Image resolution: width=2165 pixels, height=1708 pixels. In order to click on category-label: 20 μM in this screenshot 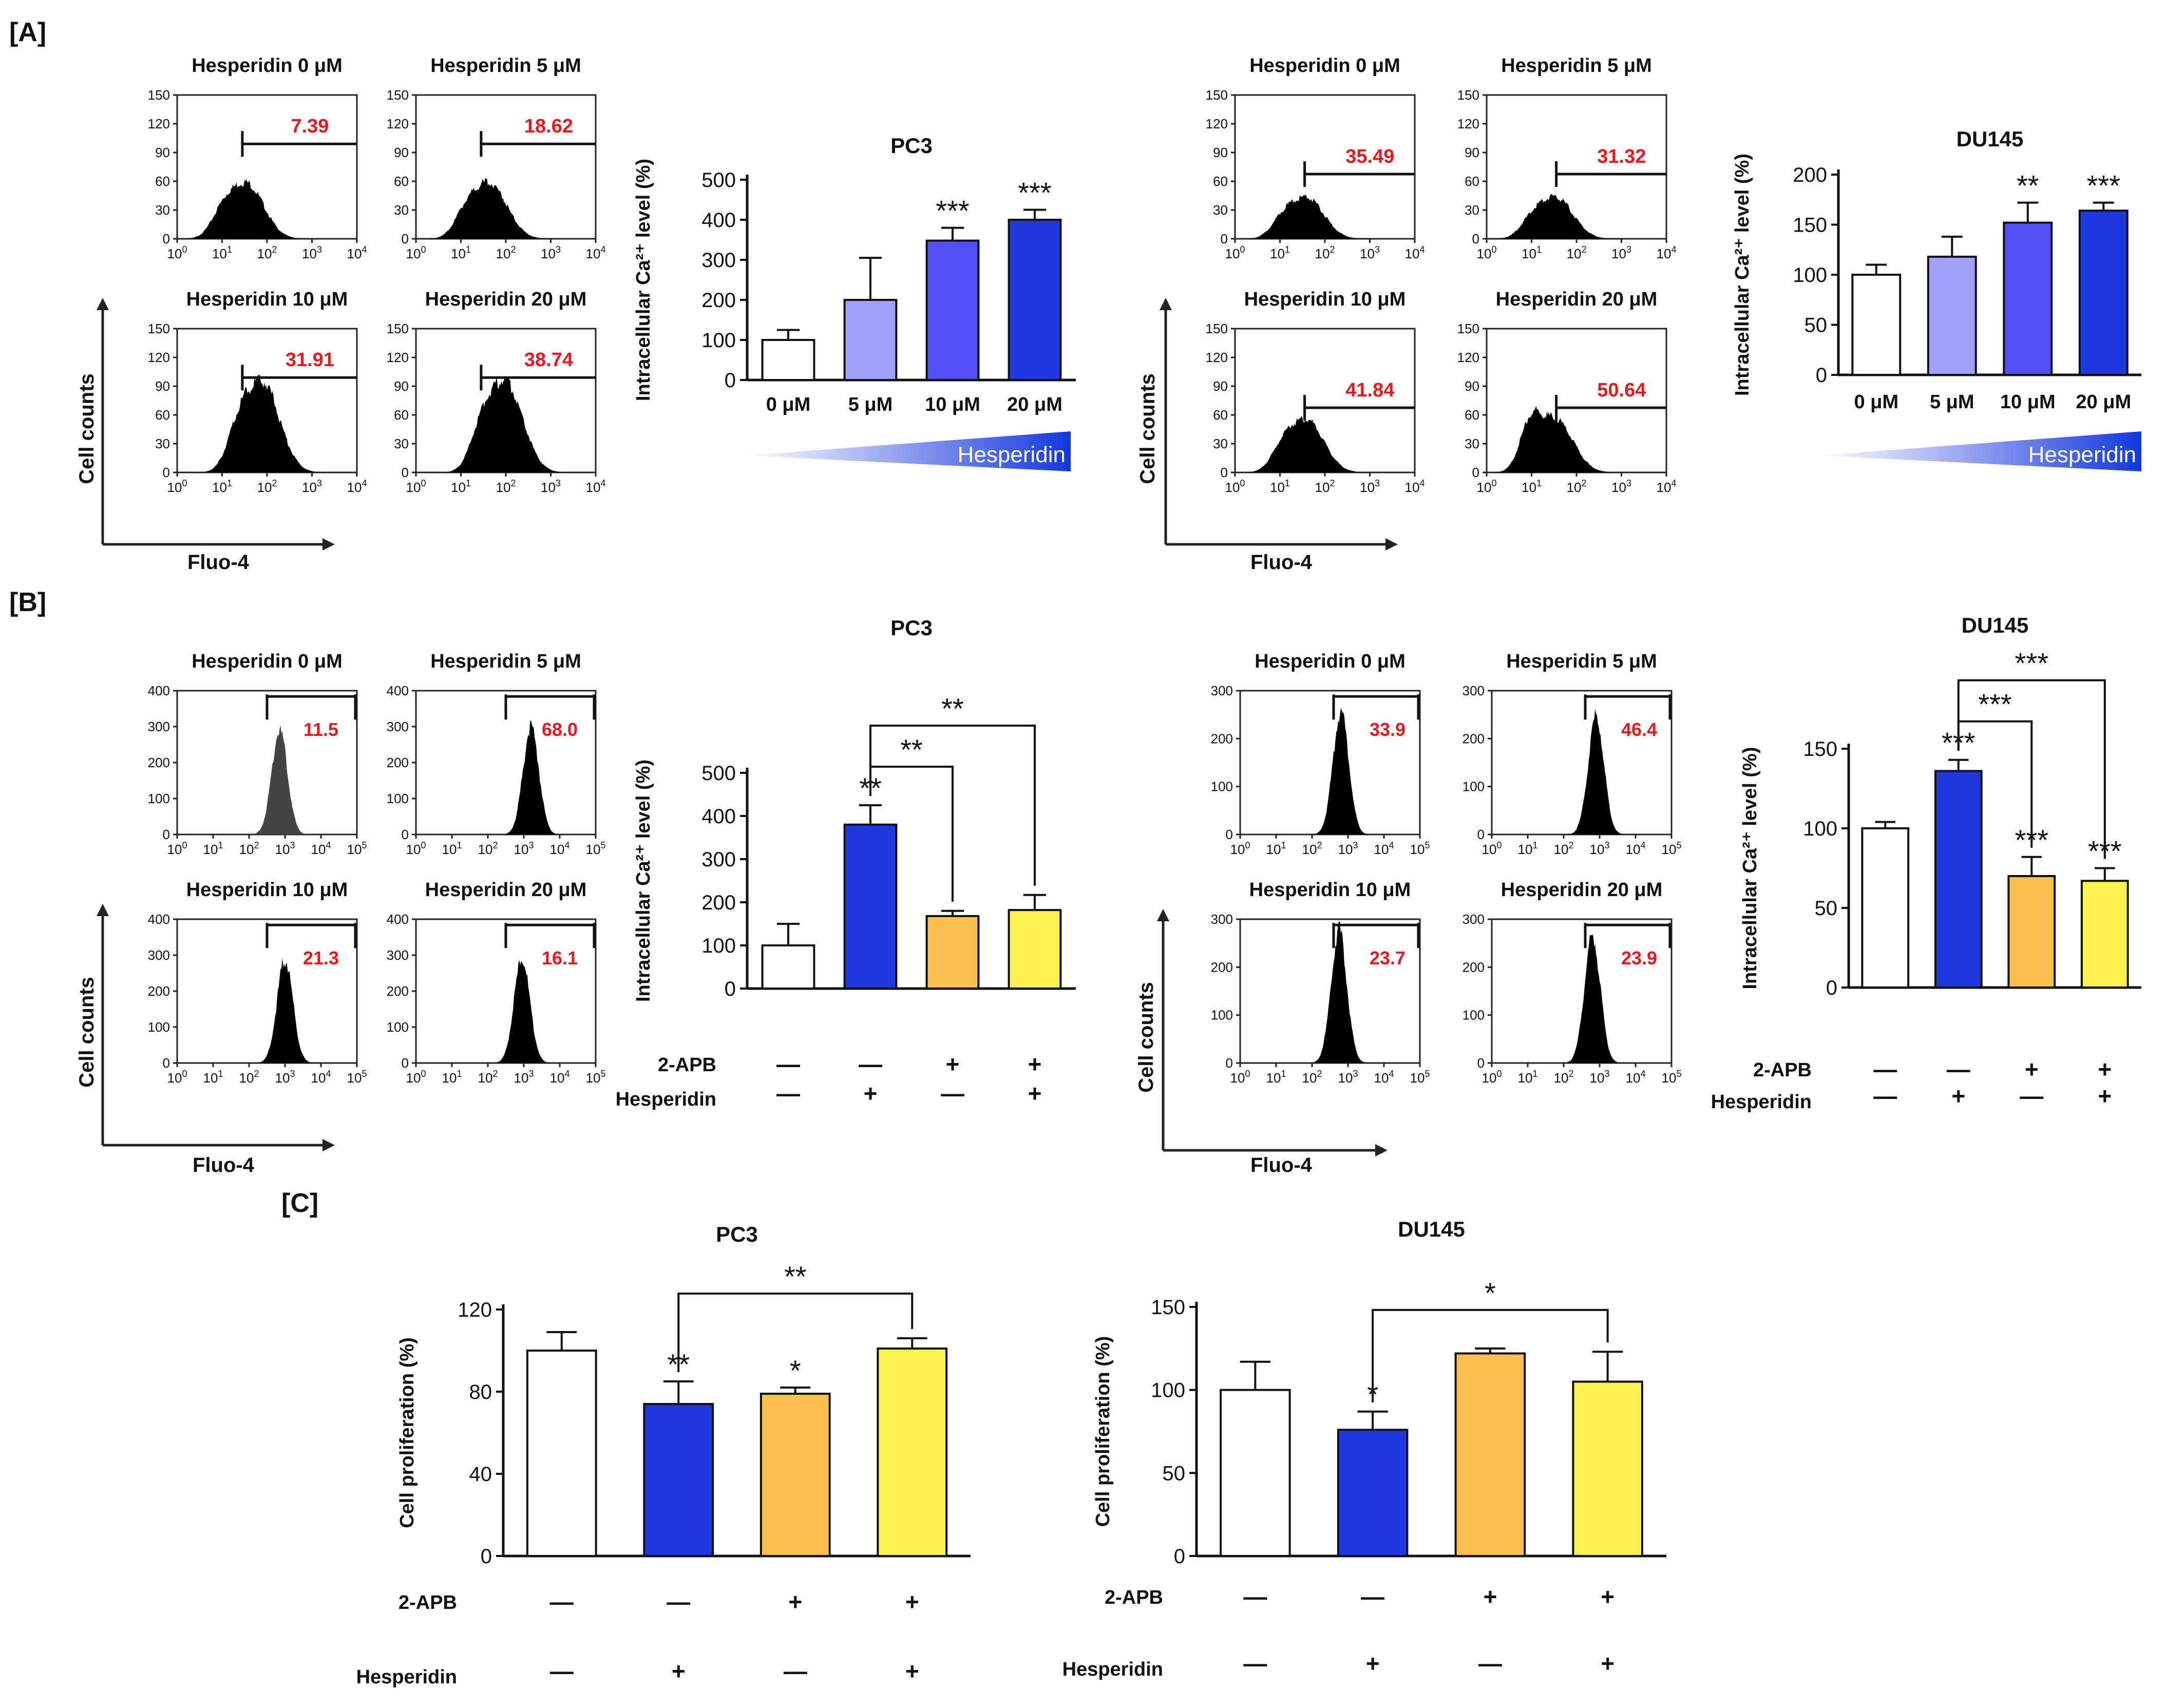, I will do `click(1034, 404)`.